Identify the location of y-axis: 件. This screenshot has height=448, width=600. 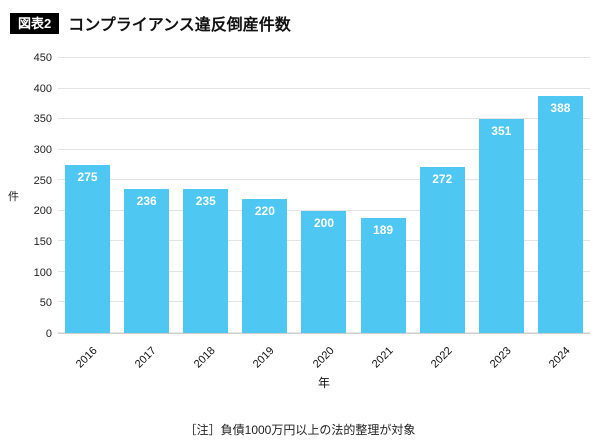
(16, 196).